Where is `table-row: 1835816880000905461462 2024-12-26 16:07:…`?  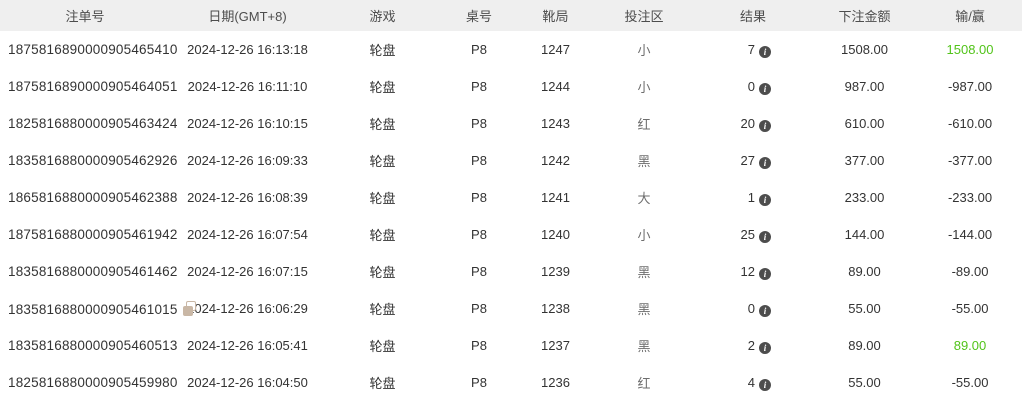
table-row: 1835816880000905461462 2024-12-26 16:07:… is located at coordinates (511, 271).